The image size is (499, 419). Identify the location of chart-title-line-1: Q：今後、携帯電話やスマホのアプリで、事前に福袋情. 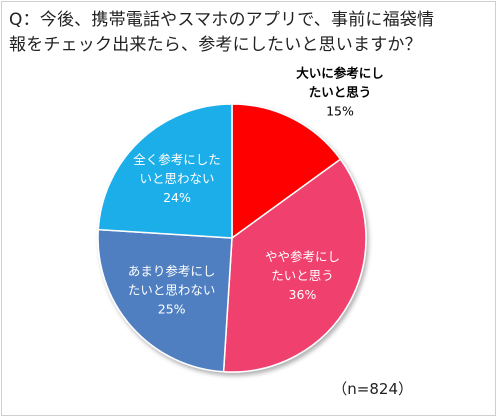
(222, 20).